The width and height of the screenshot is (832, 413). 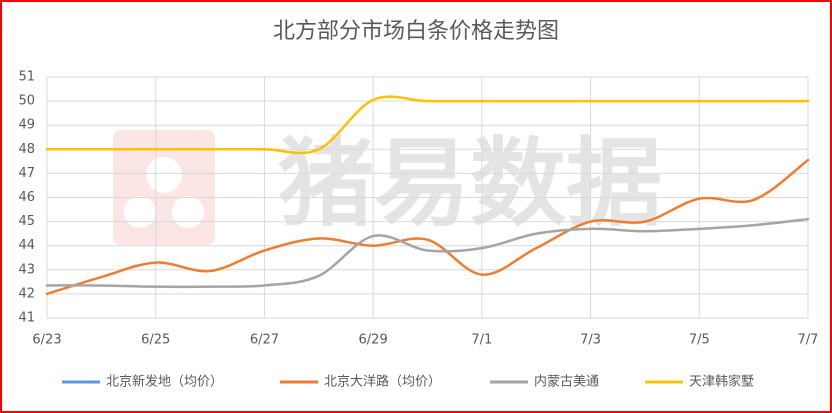 I want to click on y-tick-label: 41, so click(x=26, y=318).